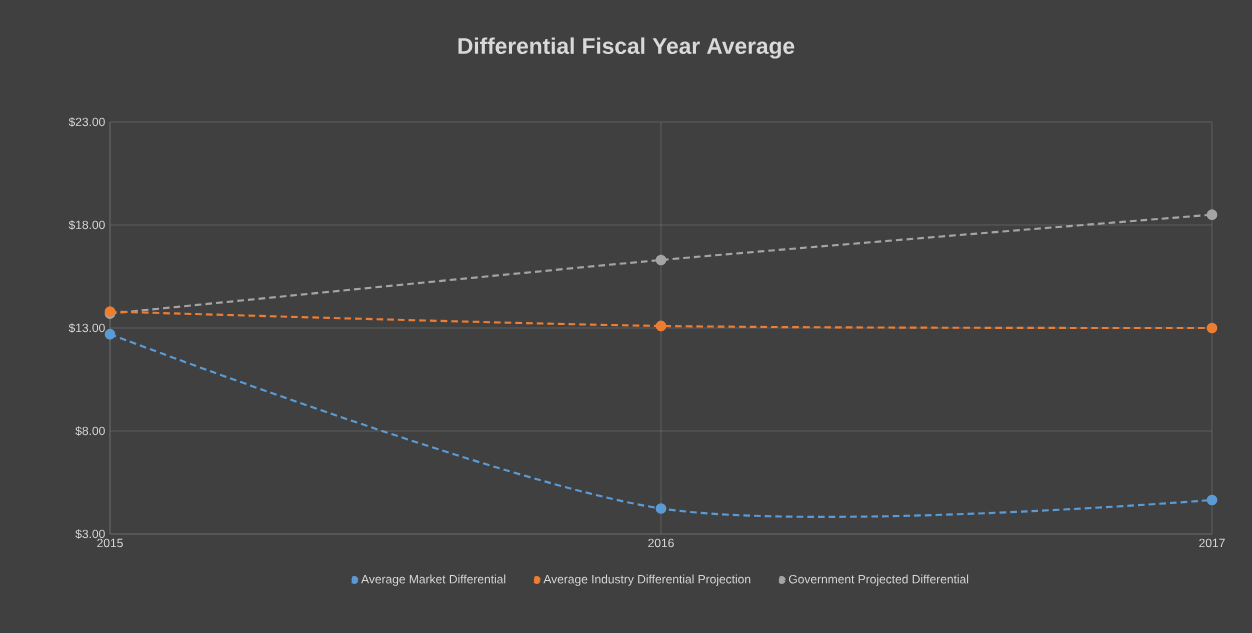 The image size is (1252, 633). What do you see at coordinates (86, 122) in the screenshot?
I see `y-tick-label: $23.00` at bounding box center [86, 122].